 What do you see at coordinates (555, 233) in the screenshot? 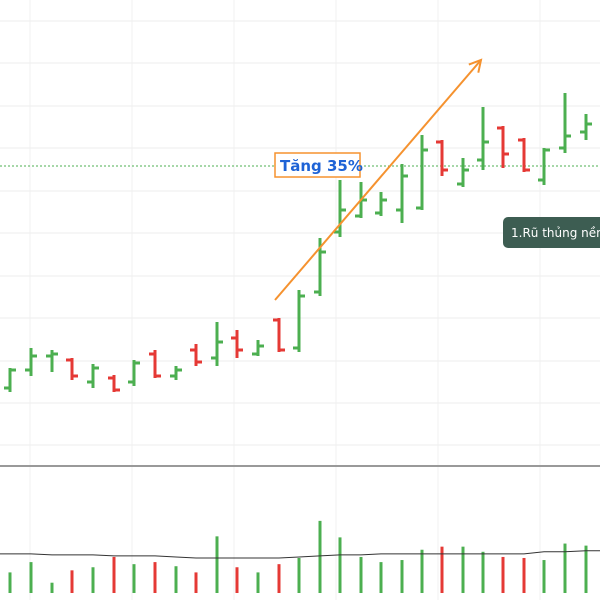
I see `callout-text: 1.Rũ thủng nền` at bounding box center [555, 233].